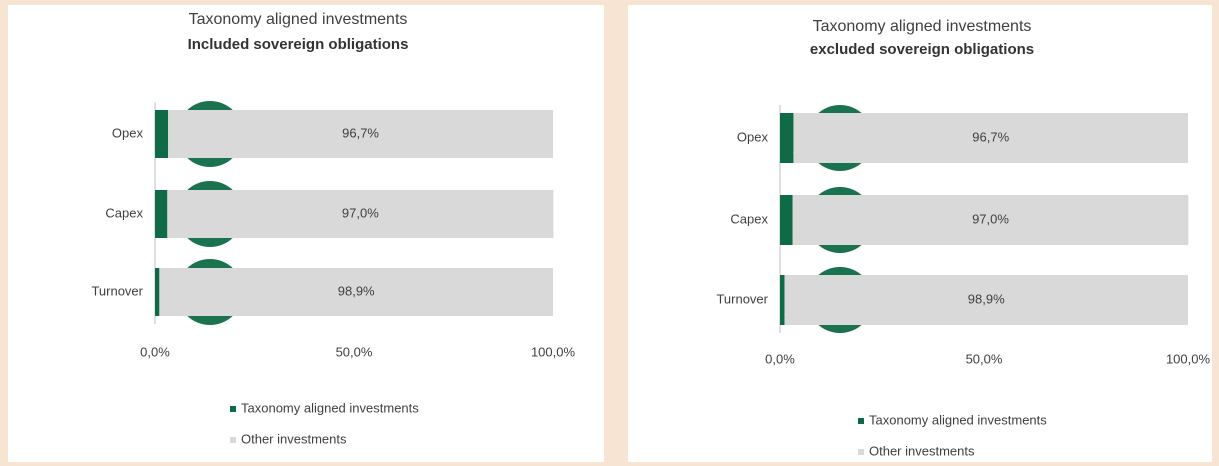 The image size is (1219, 466). What do you see at coordinates (922, 49) in the screenshot?
I see `chart-subtitle: excluded sovereign obligations` at bounding box center [922, 49].